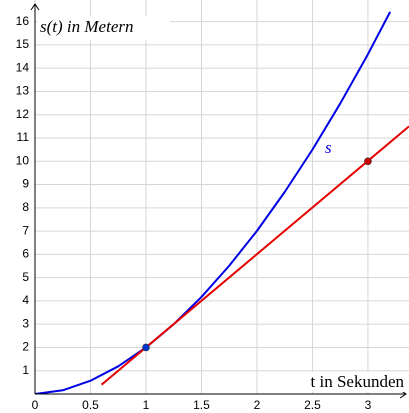 The width and height of the screenshot is (409, 413). I want to click on y-tick-label: 1, so click(25, 370).